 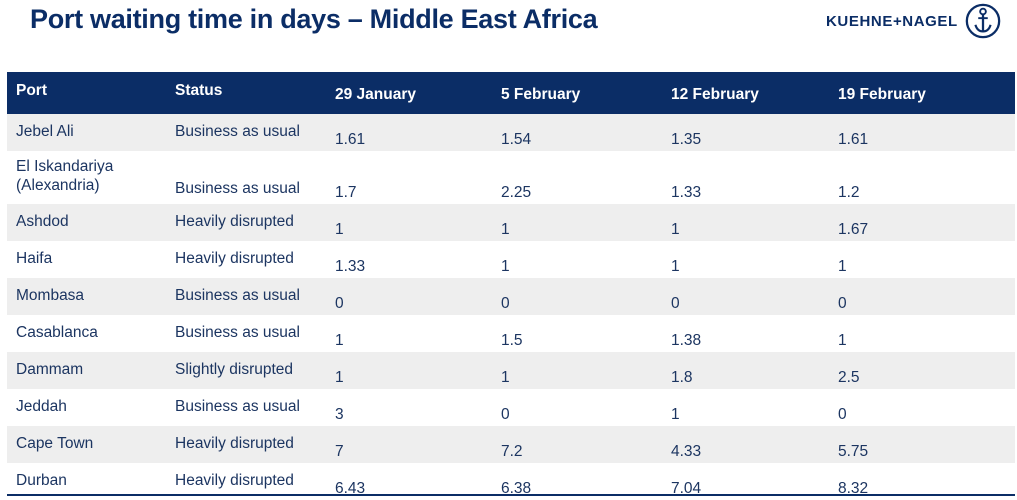 I want to click on waiting-time-cell: 1.8, so click(x=754, y=370).